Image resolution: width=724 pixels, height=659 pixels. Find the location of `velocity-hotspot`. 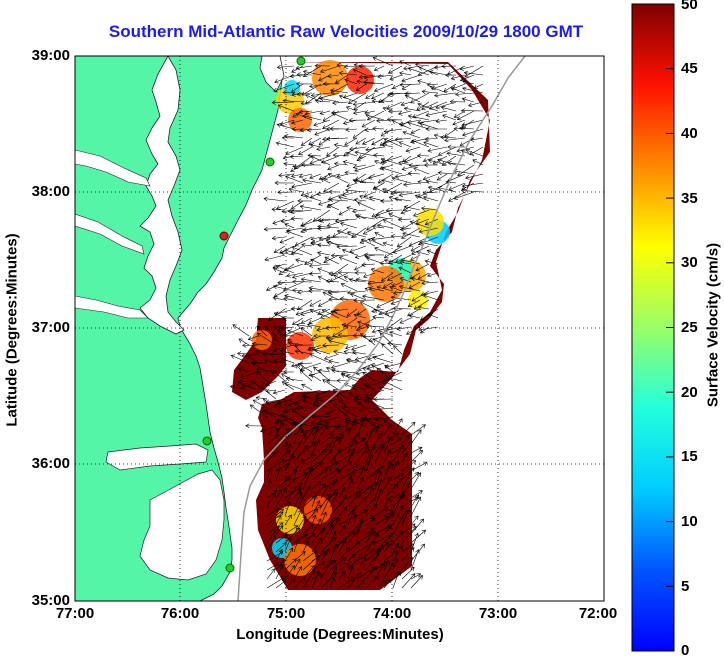

velocity-hotspot is located at coordinates (262, 340).